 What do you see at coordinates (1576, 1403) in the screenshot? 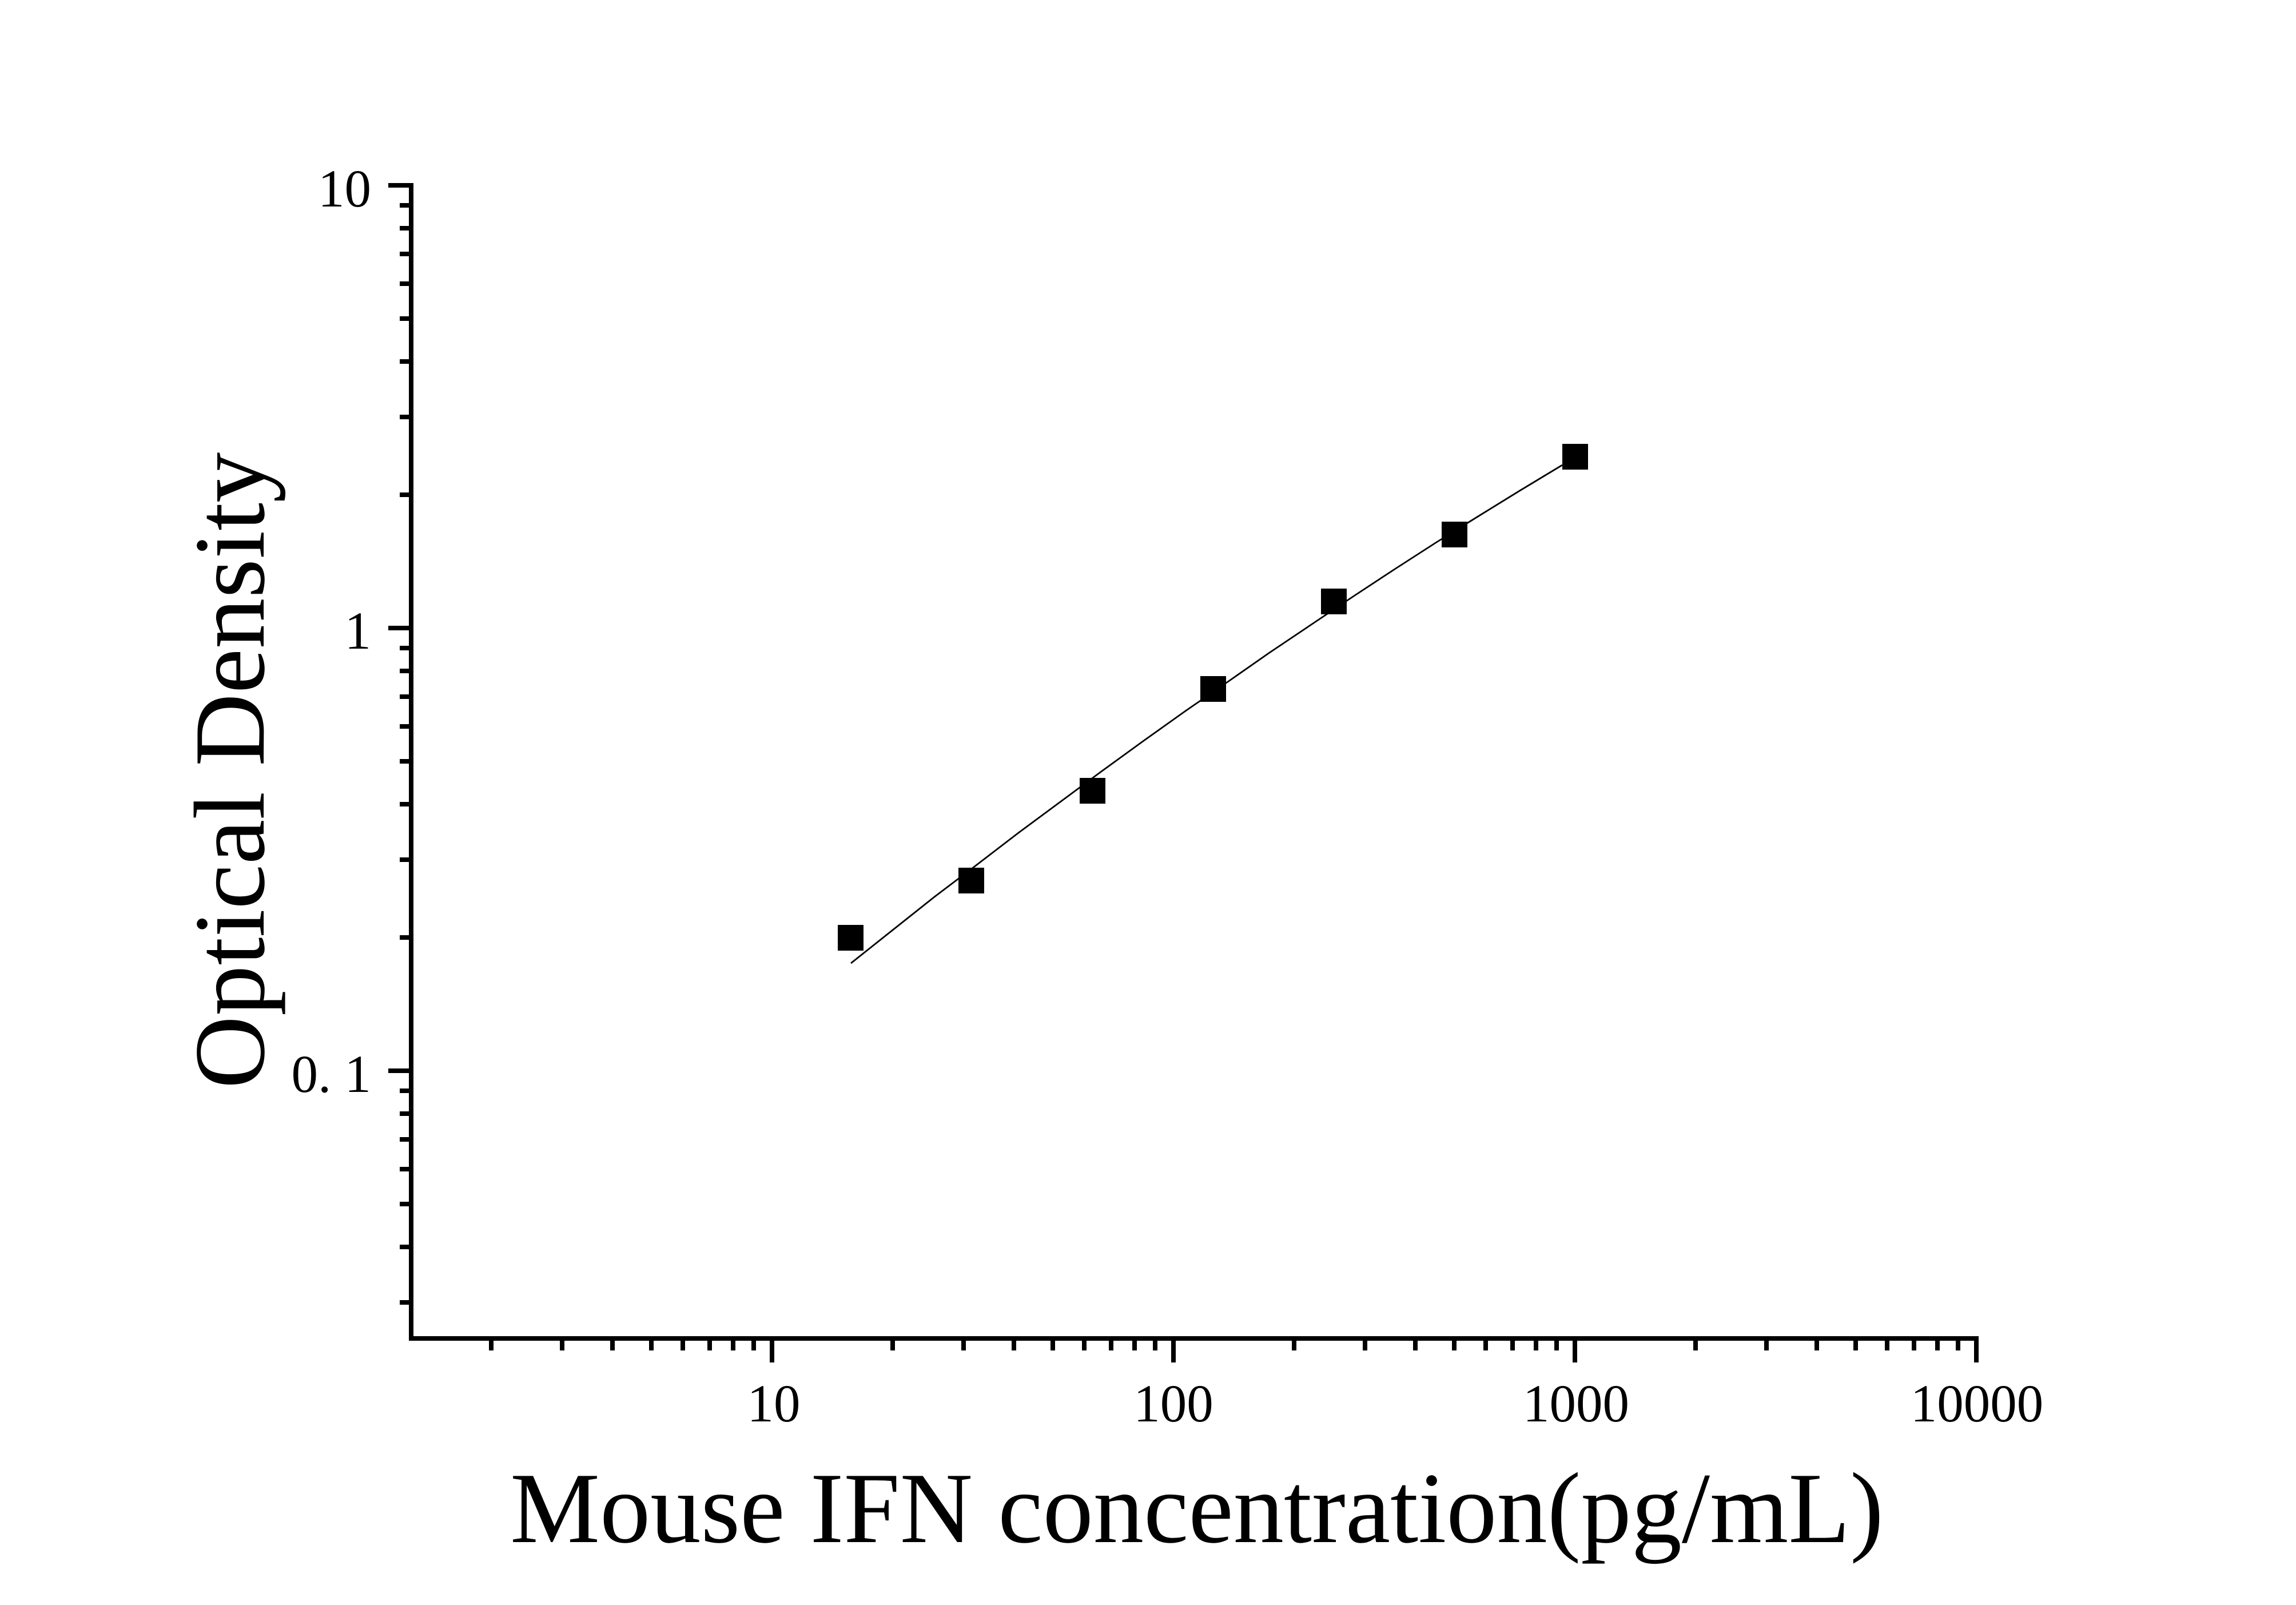
I see `svg-text: 1000` at bounding box center [1576, 1403].